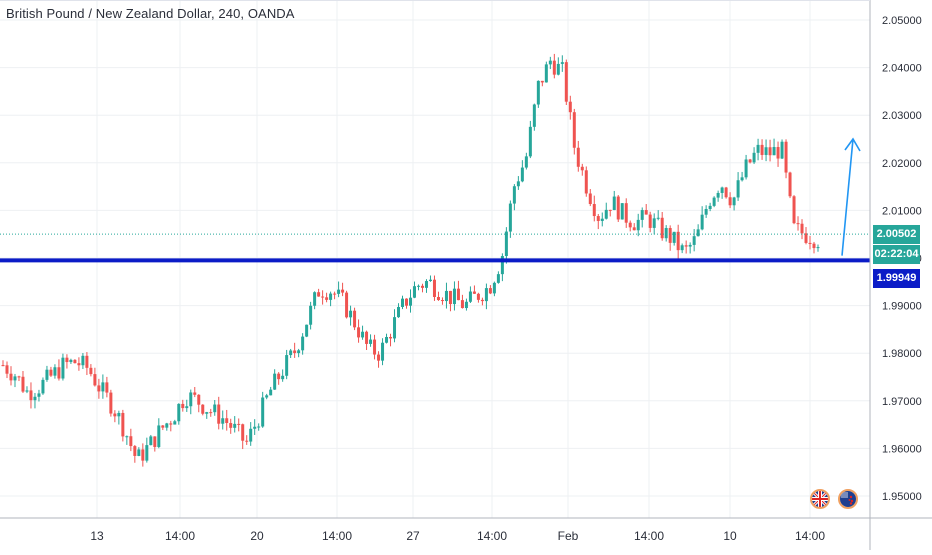  What do you see at coordinates (568, 536) in the screenshot?
I see `x-tick-label: Feb` at bounding box center [568, 536].